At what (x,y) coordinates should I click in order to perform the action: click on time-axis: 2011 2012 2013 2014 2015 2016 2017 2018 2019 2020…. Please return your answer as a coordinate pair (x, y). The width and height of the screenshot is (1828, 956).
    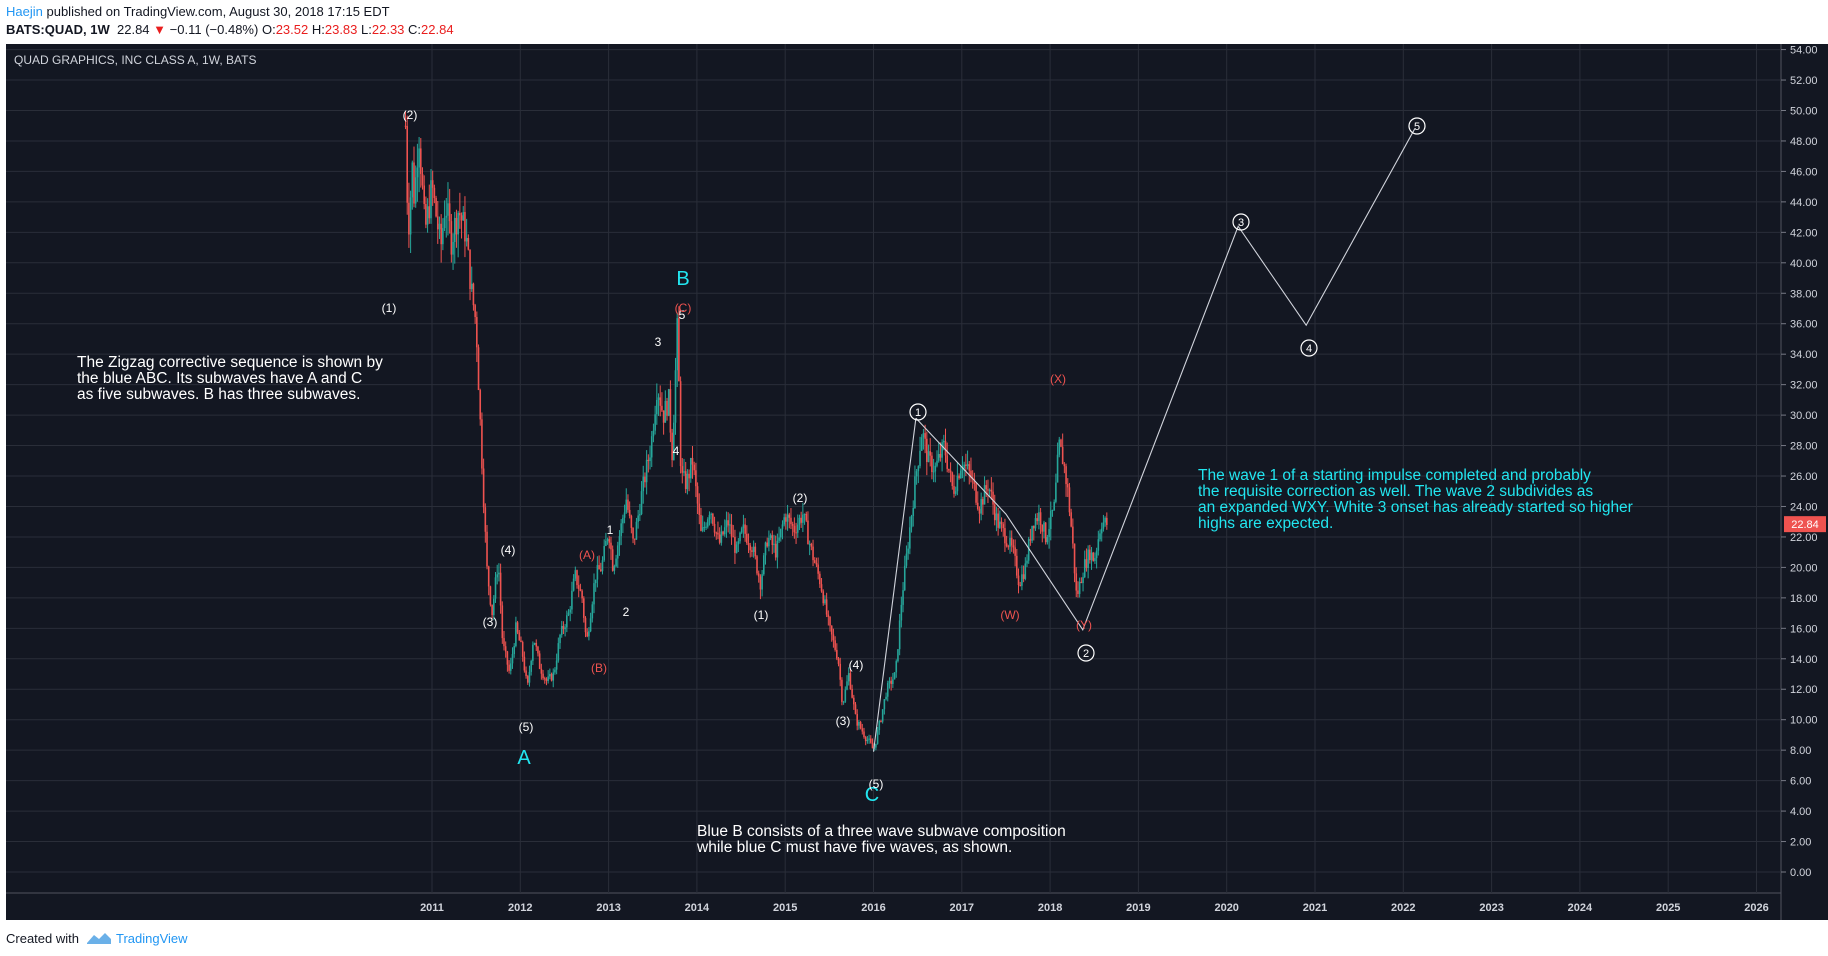
    Looking at the image, I should click on (1094, 908).